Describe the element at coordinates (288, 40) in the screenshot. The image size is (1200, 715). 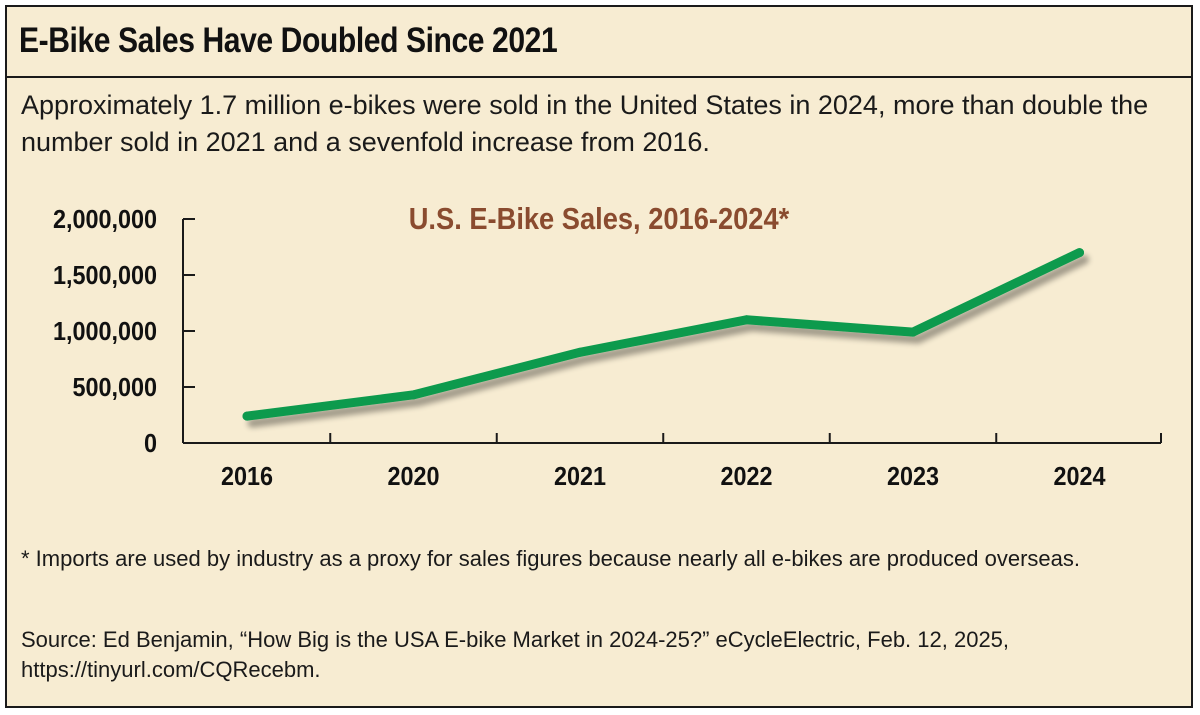
I see `headline: E-Bike Sales Have Doubled Since 2021` at that location.